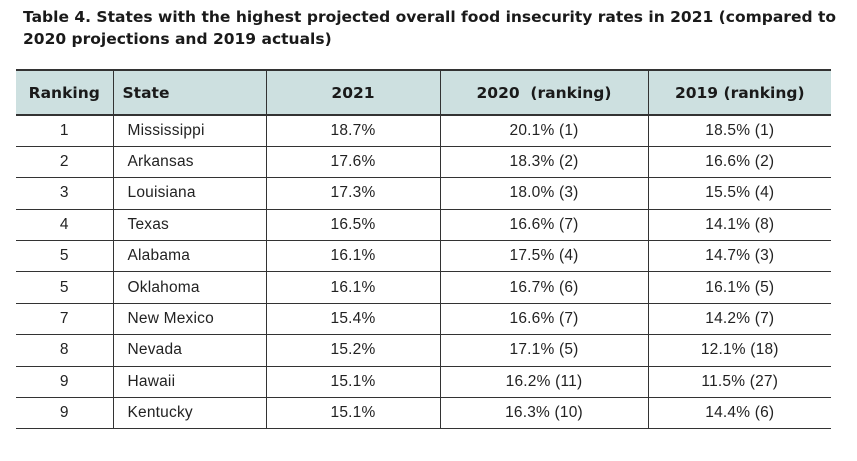 This screenshot has height=461, width=857. What do you see at coordinates (190, 413) in the screenshot?
I see `cell-state: Kentucky` at bounding box center [190, 413].